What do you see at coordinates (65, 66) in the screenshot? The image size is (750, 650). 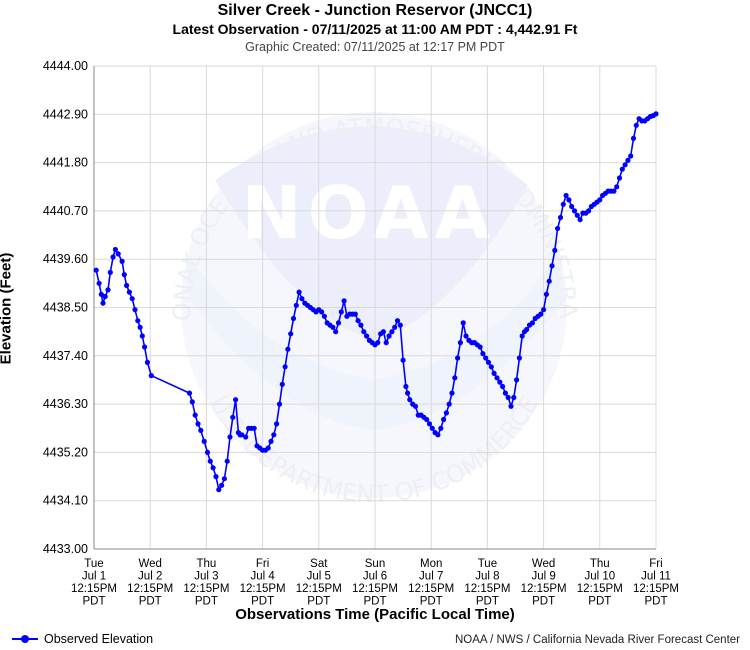 I see `y-tick-label: 4444.00` at bounding box center [65, 66].